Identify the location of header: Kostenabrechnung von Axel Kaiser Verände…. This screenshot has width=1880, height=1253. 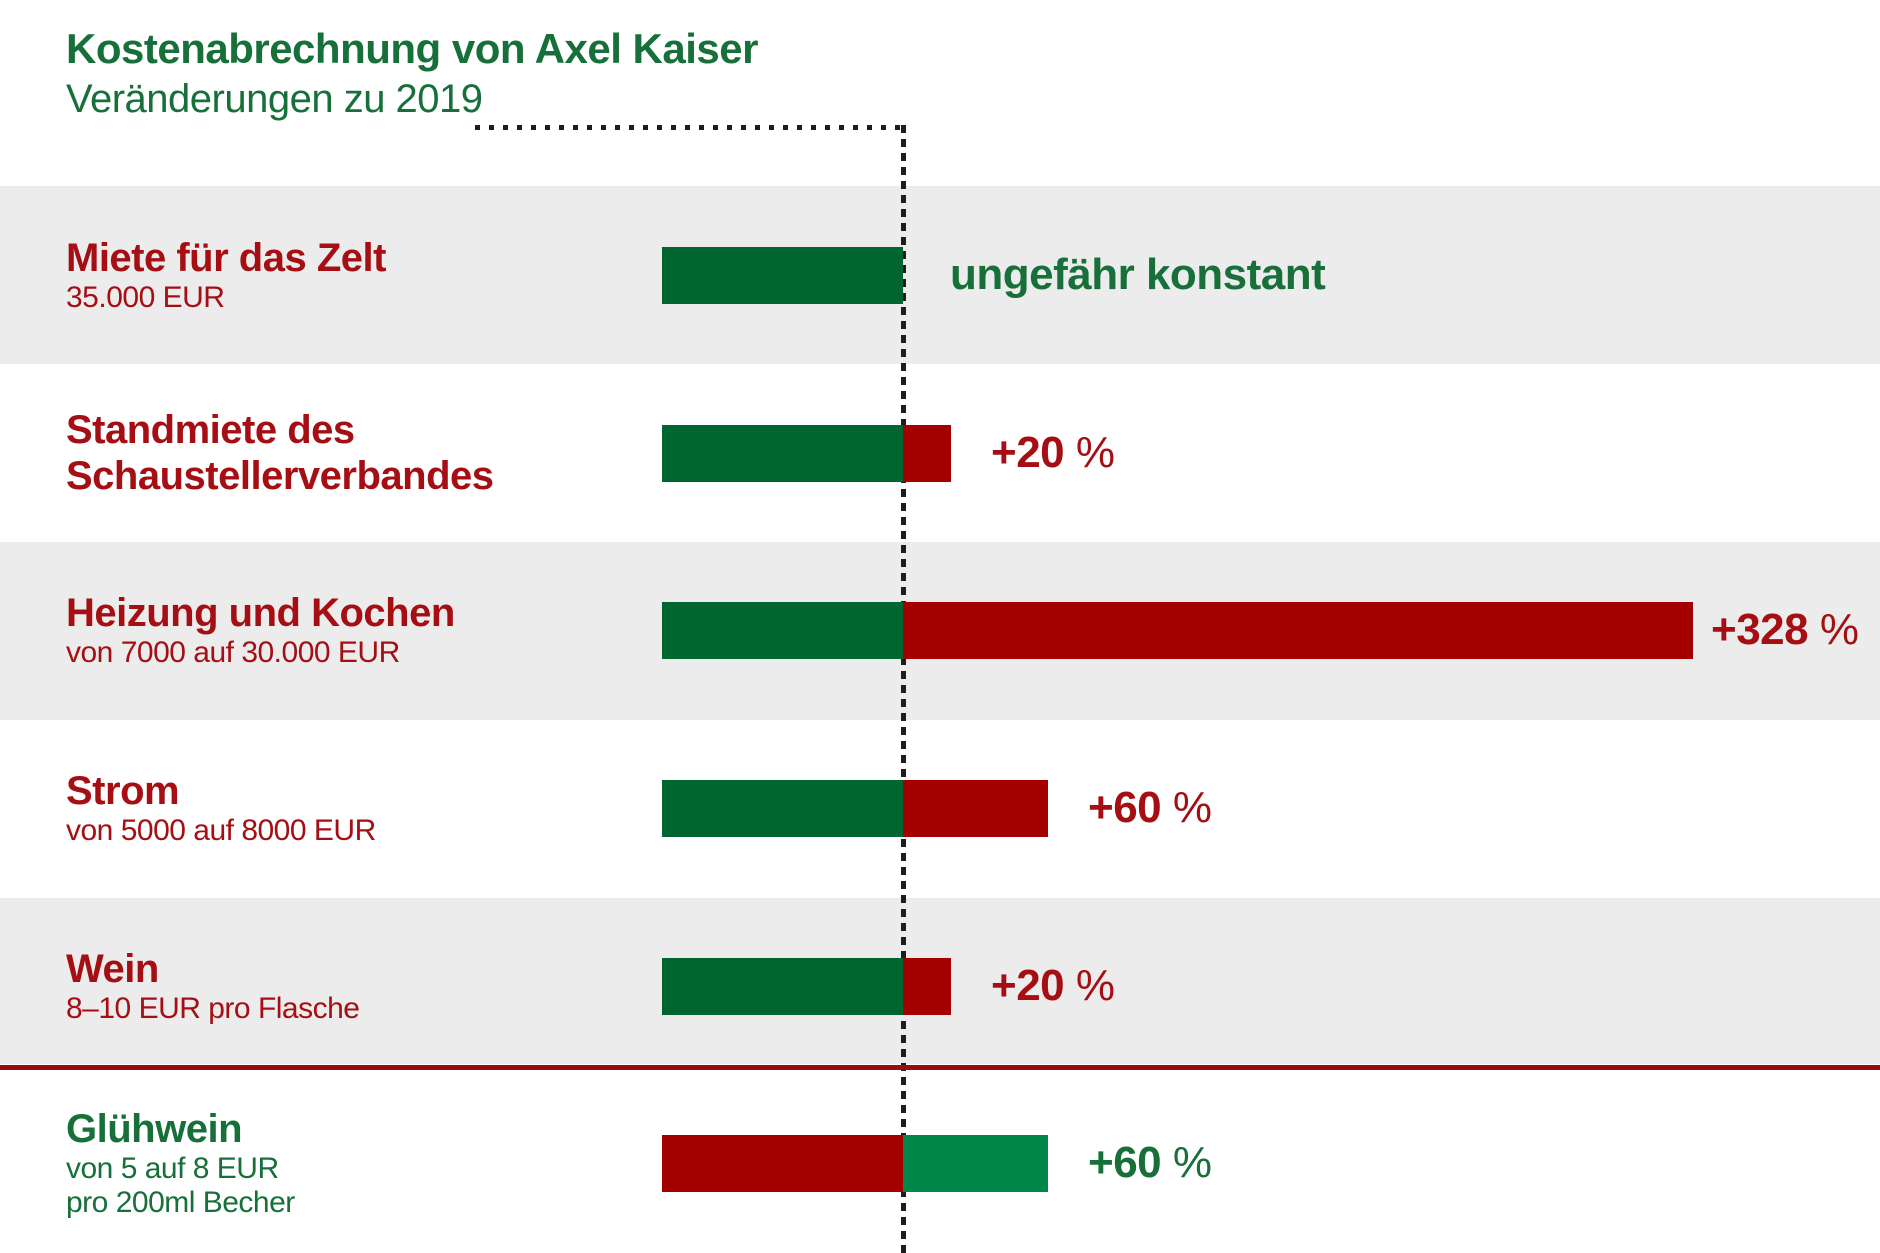
(412, 74).